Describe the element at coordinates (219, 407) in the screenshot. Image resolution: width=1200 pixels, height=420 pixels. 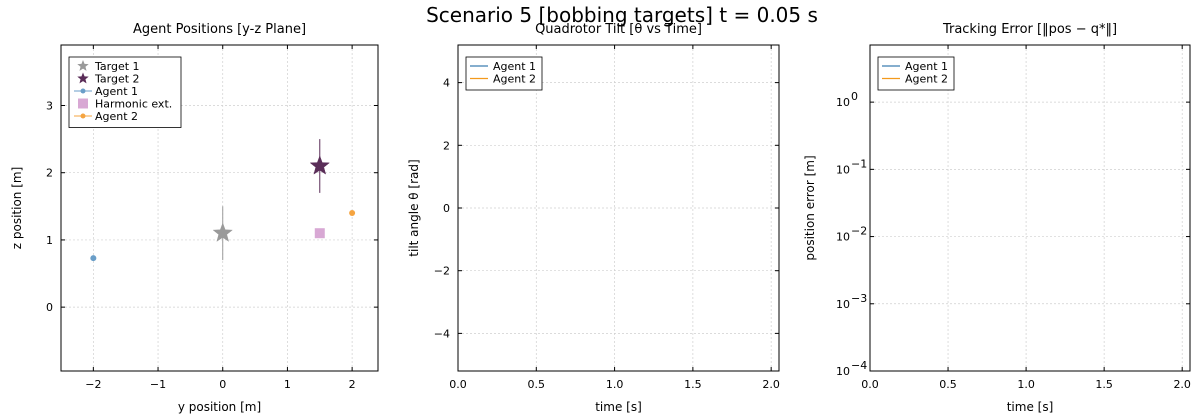
I see `x-axis-label: y position [m]` at that location.